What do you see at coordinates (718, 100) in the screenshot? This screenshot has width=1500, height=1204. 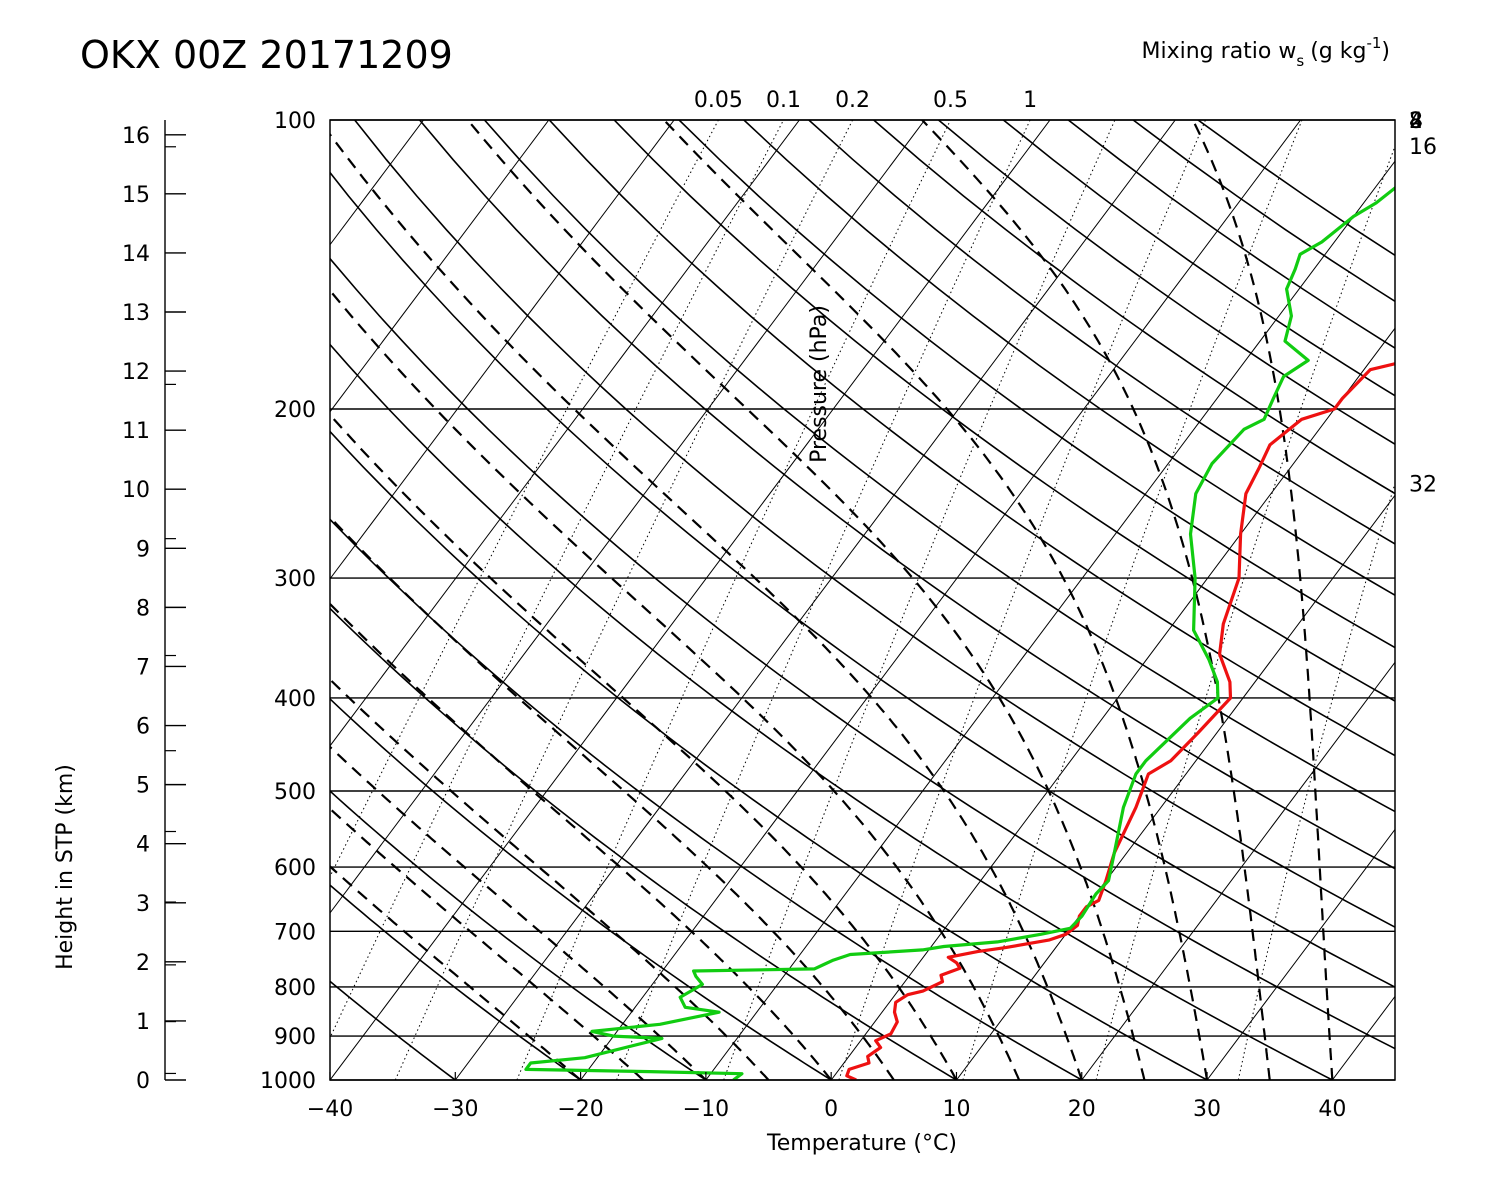 I see `mixing-ratio-top-label: 0.05` at bounding box center [718, 100].